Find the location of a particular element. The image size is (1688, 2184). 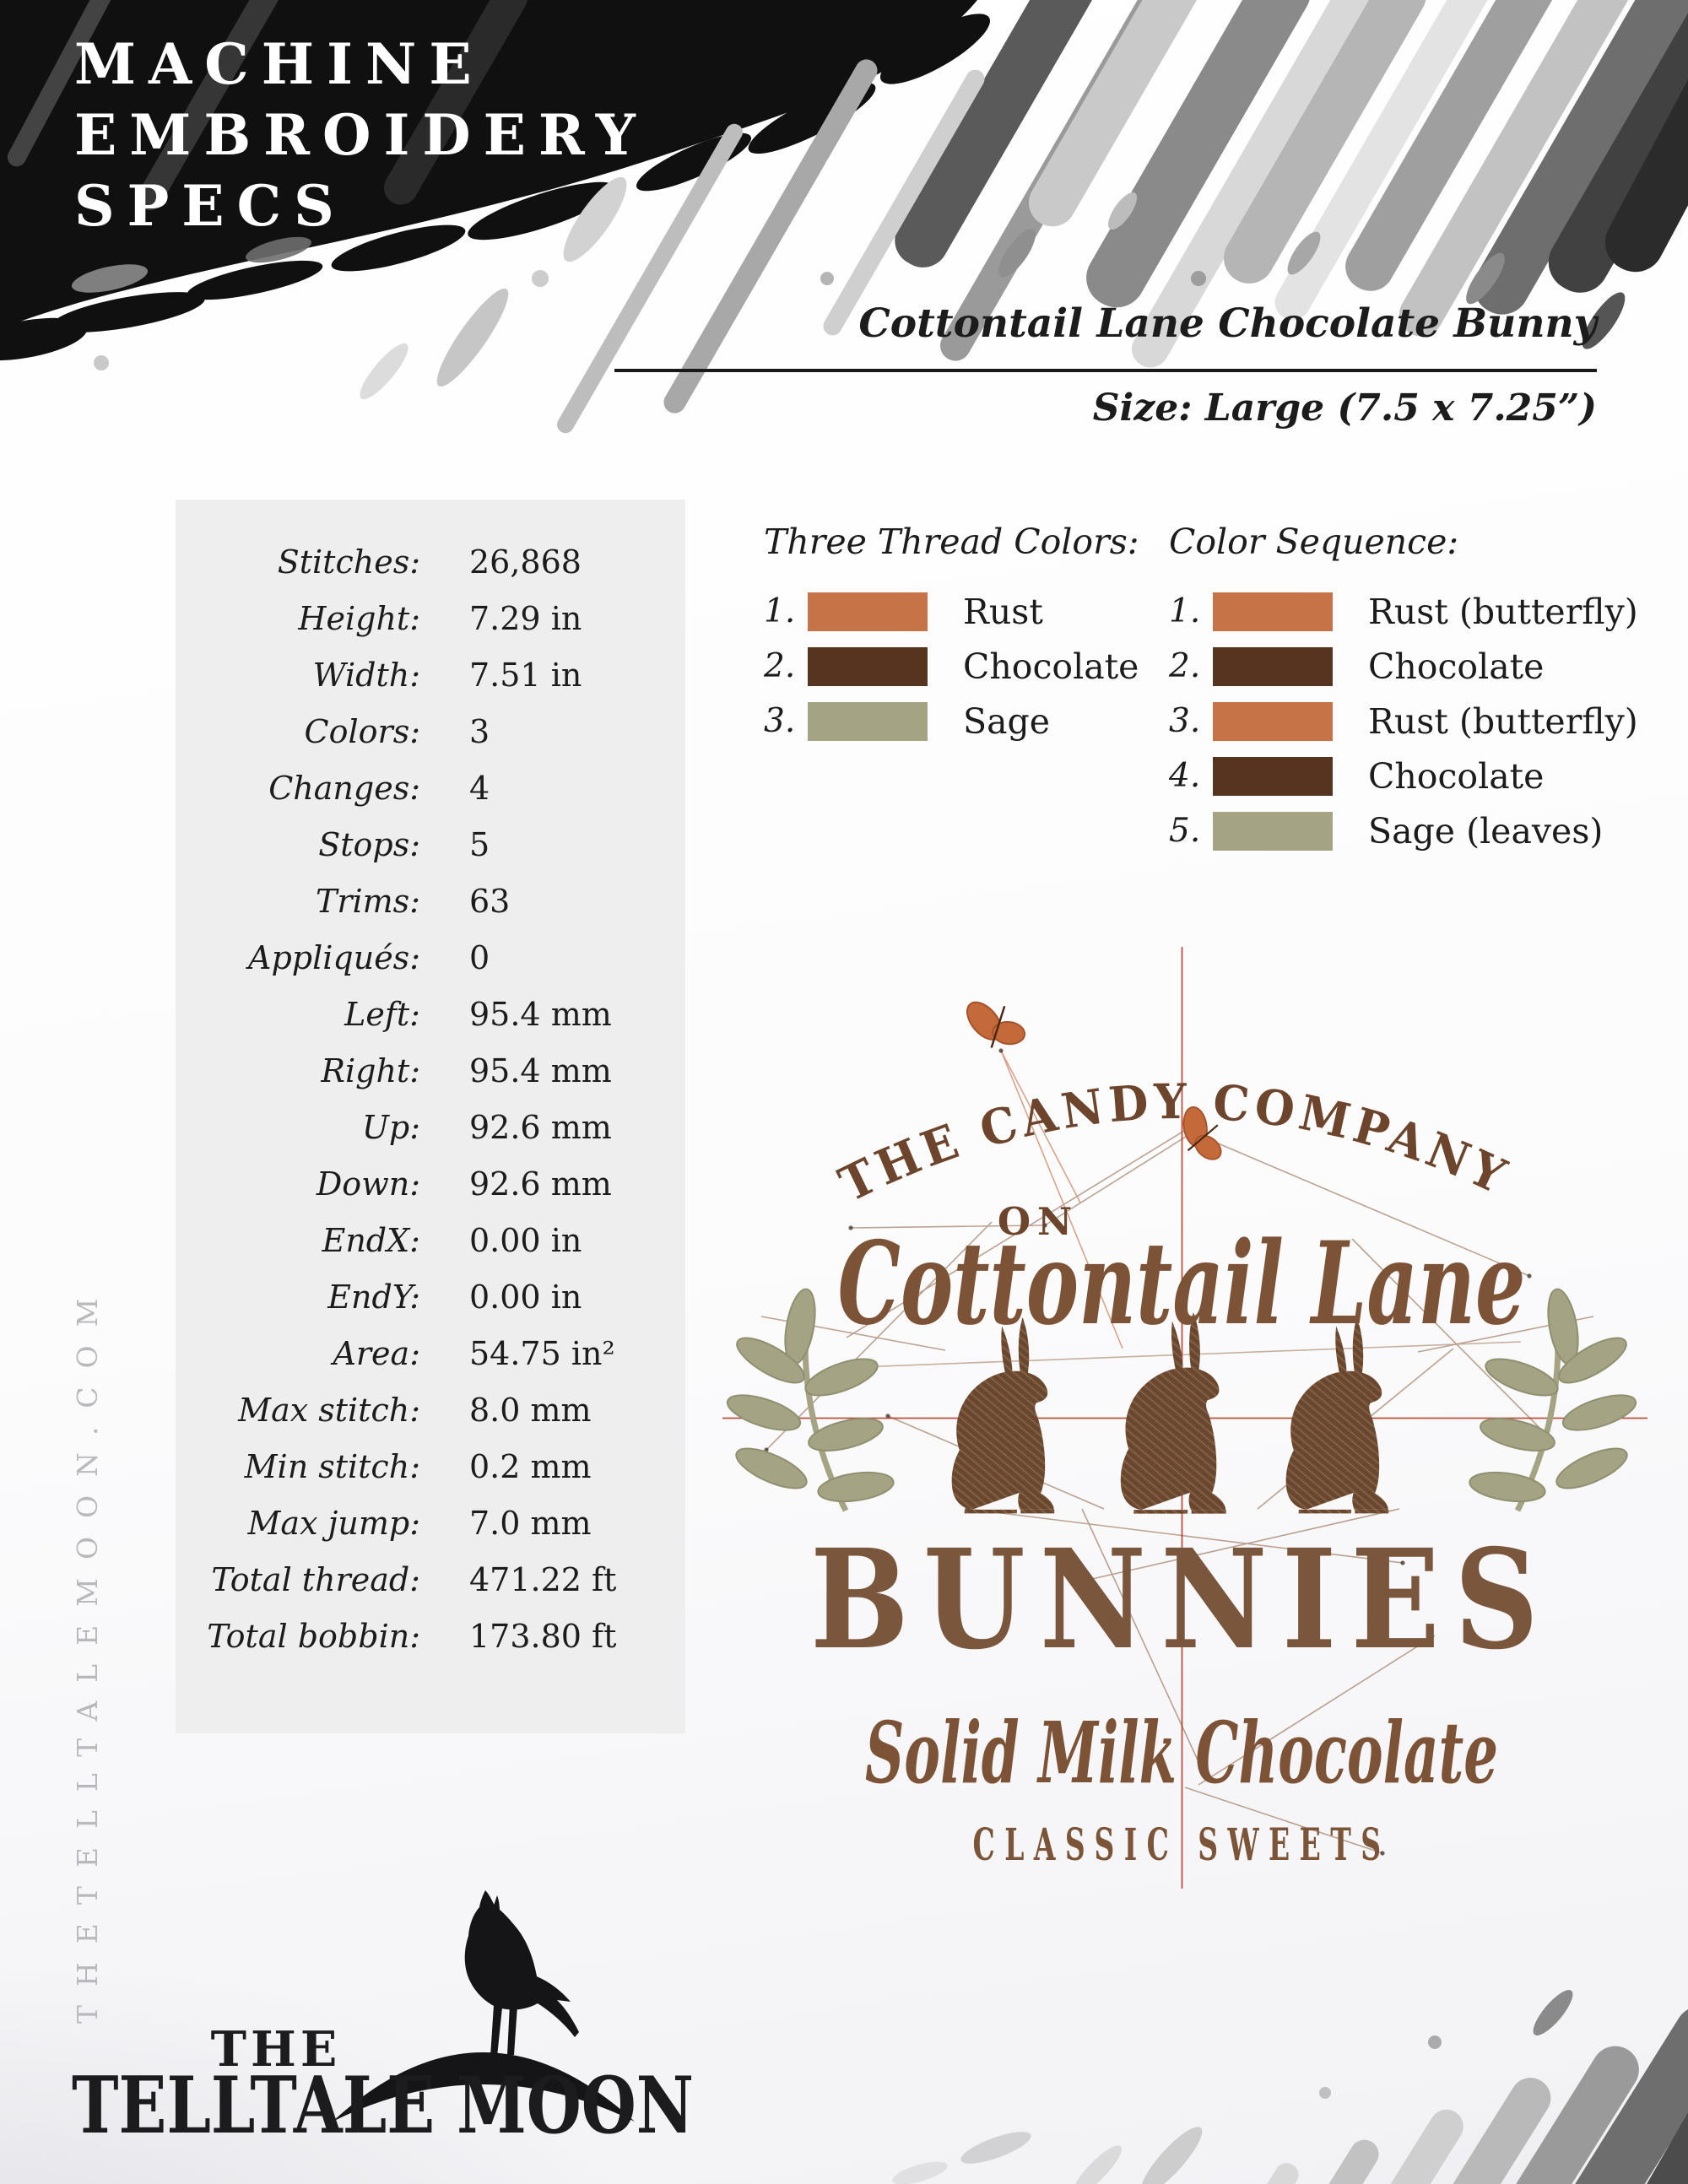

sequence-item: 4. Chocolate is located at coordinates (1403, 776).